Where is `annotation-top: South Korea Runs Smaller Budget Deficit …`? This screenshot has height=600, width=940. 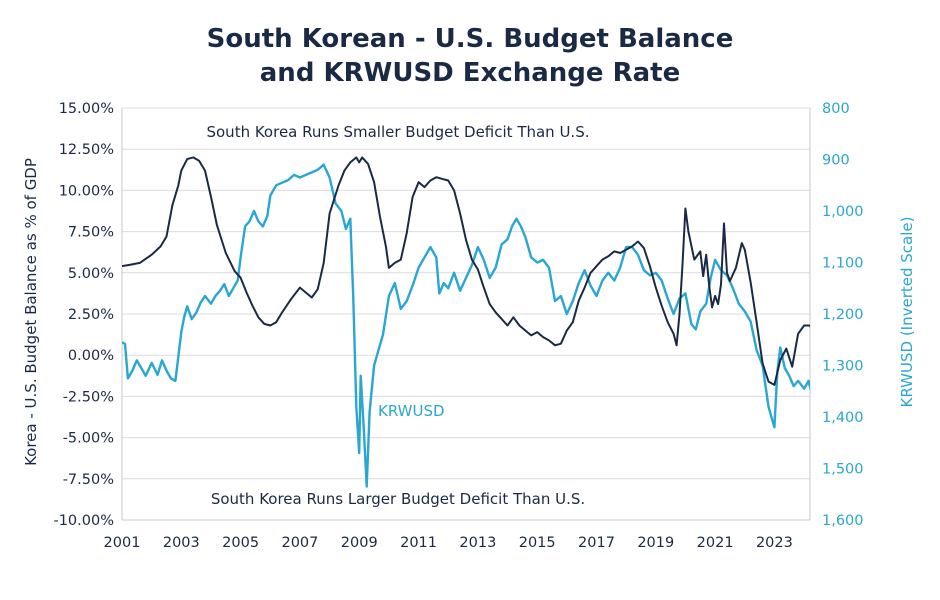
annotation-top: South Korea Runs Smaller Budget Deficit … is located at coordinates (397, 132).